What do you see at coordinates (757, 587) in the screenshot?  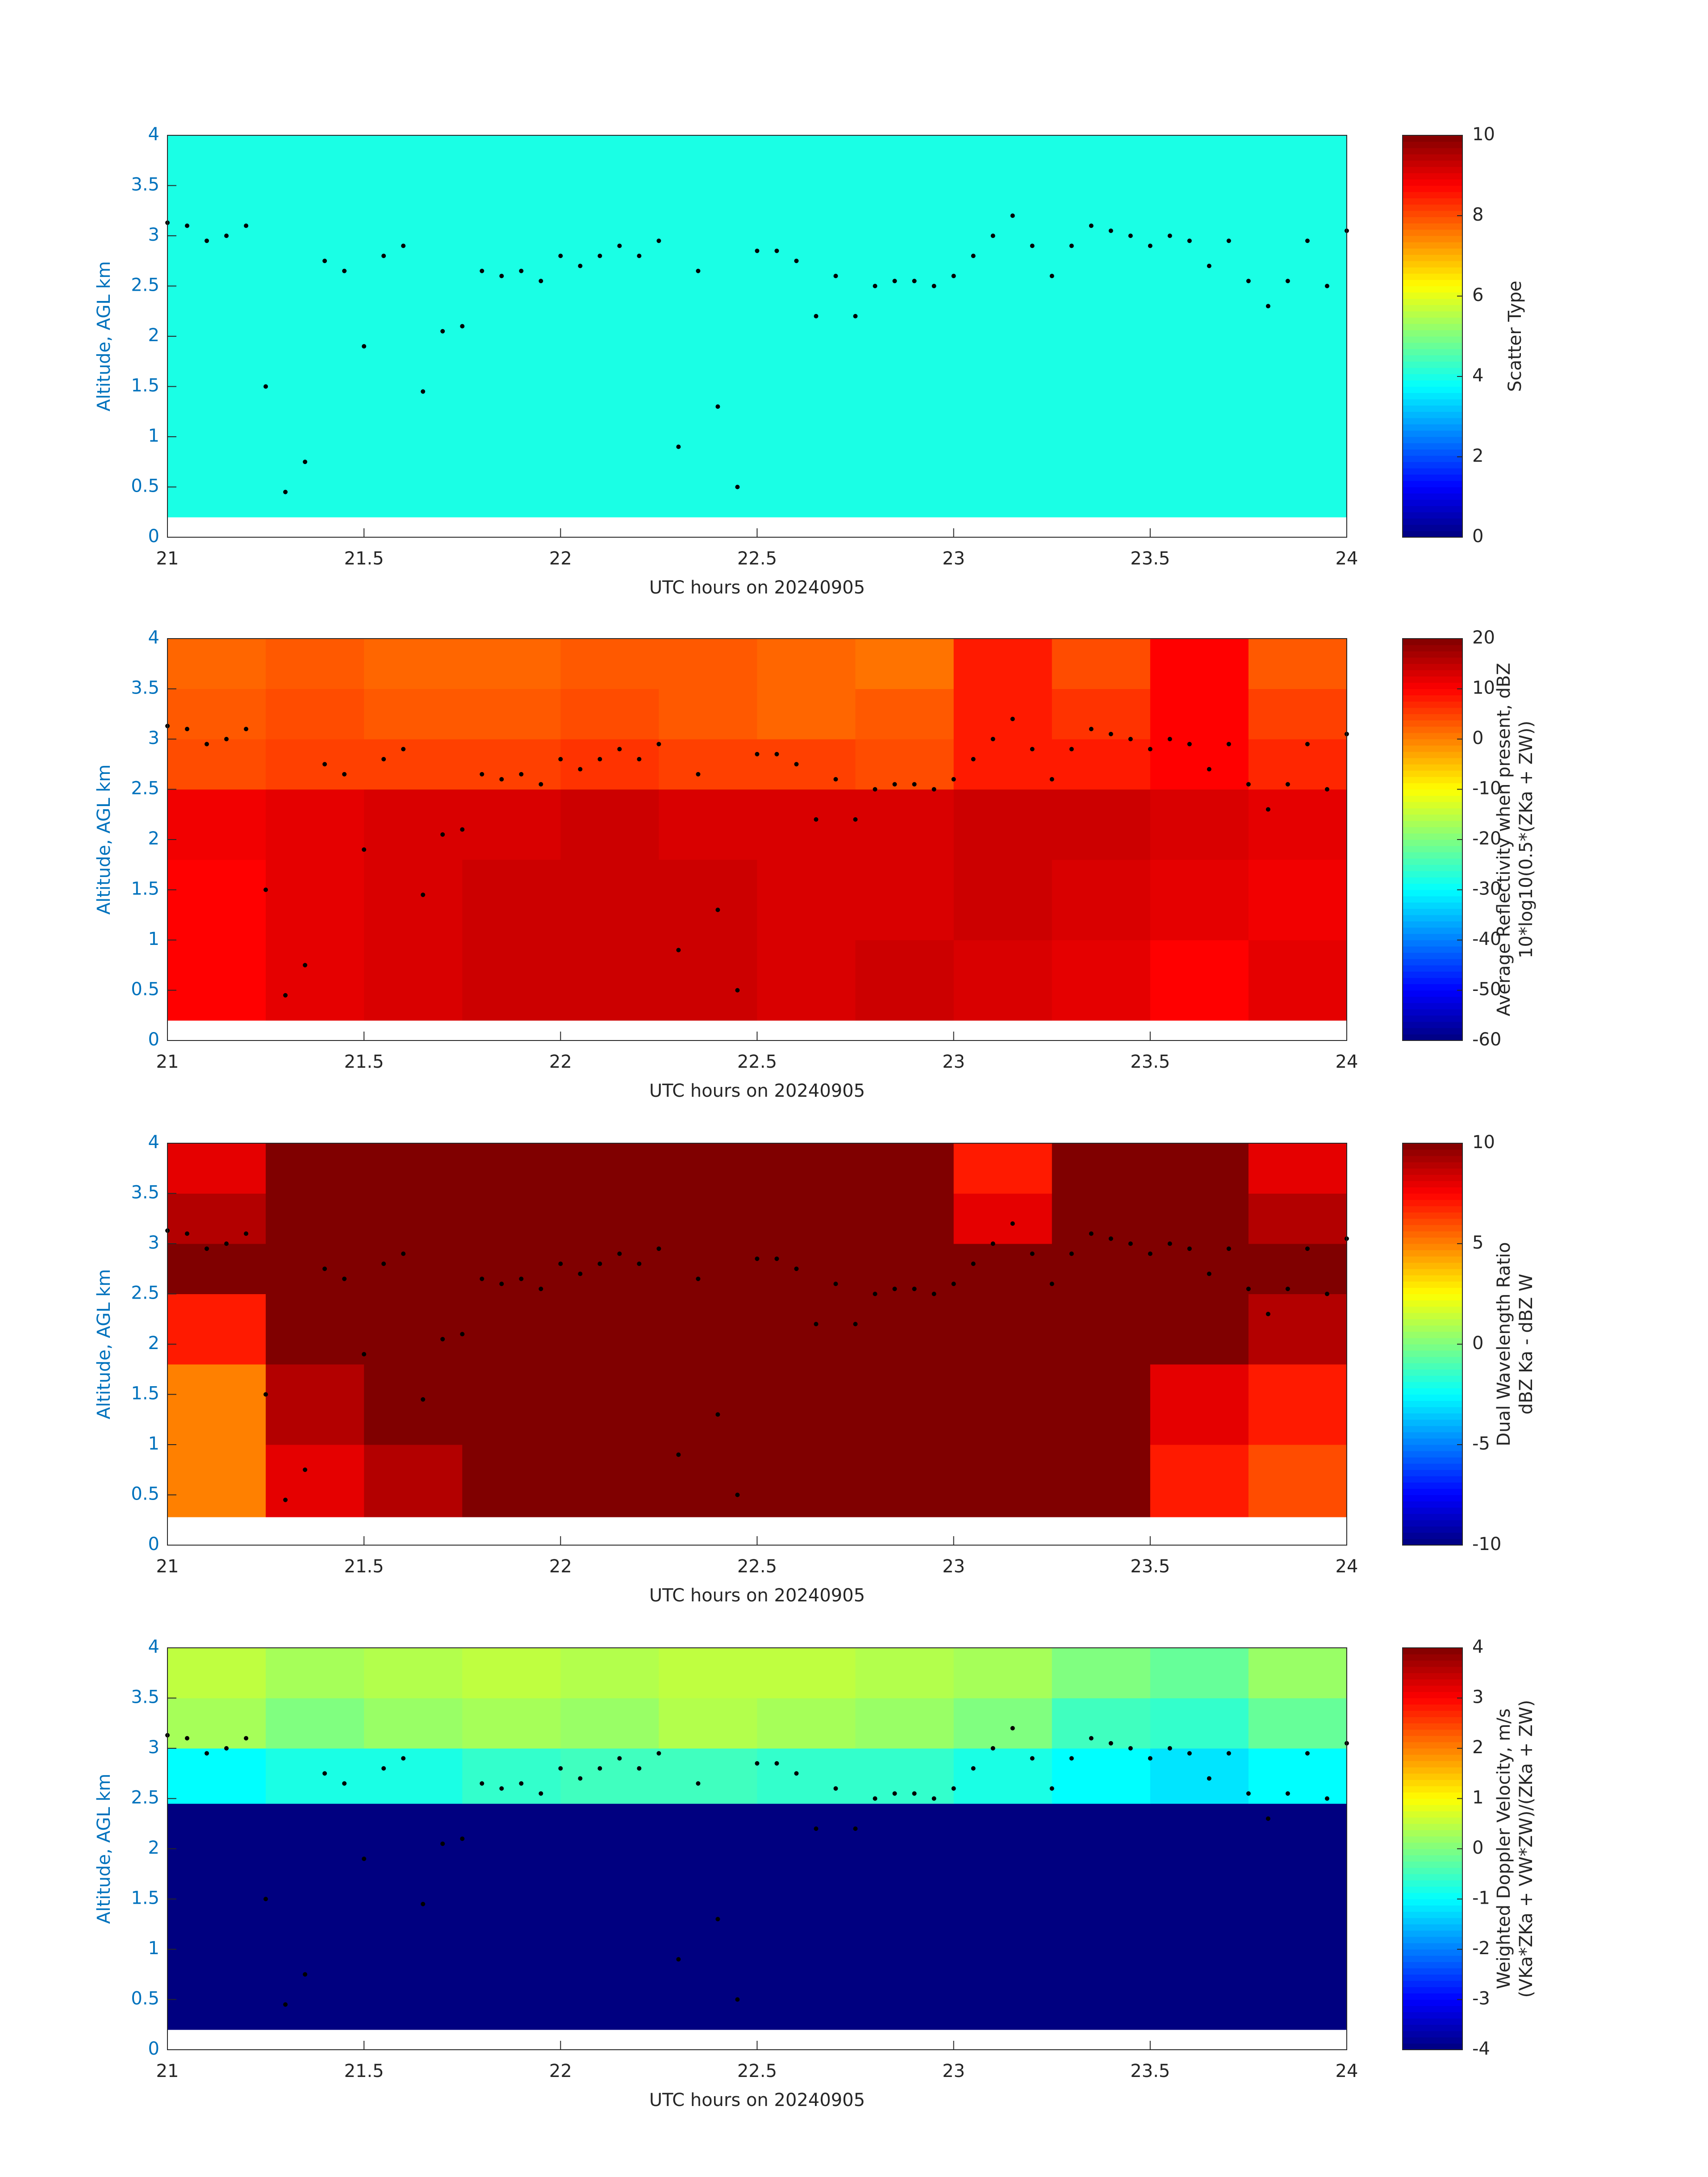 I see `x-axis-label: UTC hours on 20240905` at bounding box center [757, 587].